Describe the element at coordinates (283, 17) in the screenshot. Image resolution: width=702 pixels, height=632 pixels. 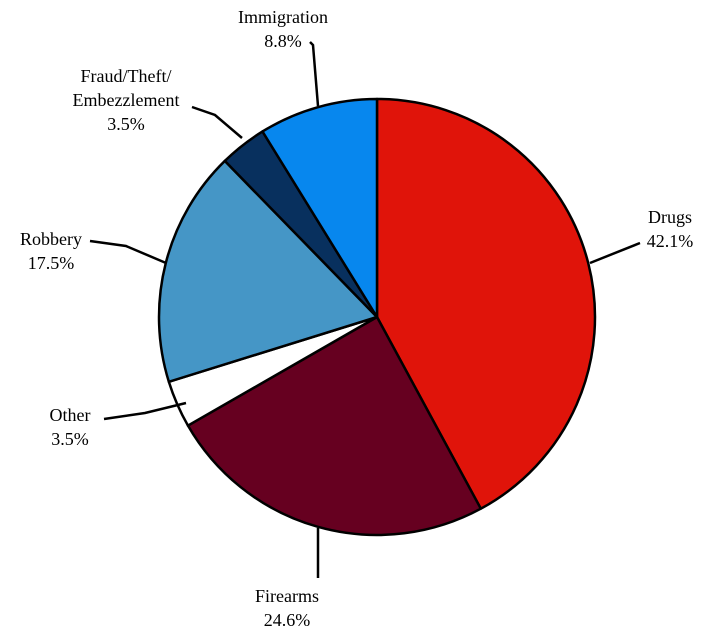
I see `slice-name-immigration: Immigration` at that location.